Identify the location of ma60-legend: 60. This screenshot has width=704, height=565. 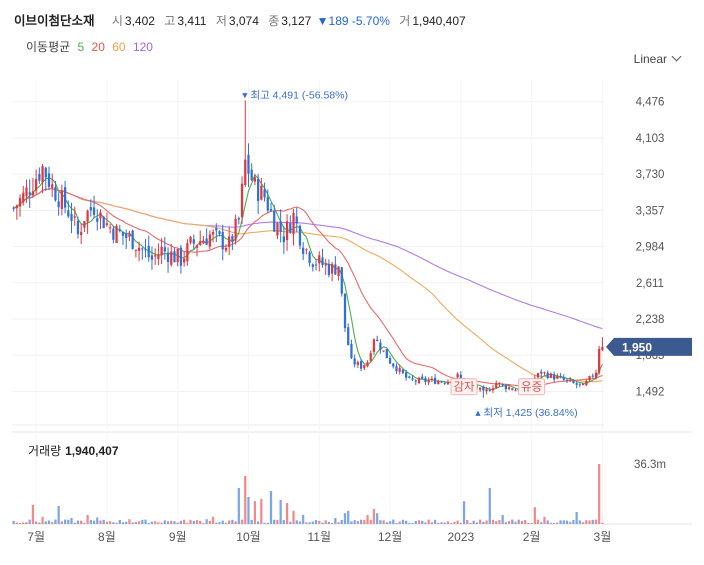
(119, 47).